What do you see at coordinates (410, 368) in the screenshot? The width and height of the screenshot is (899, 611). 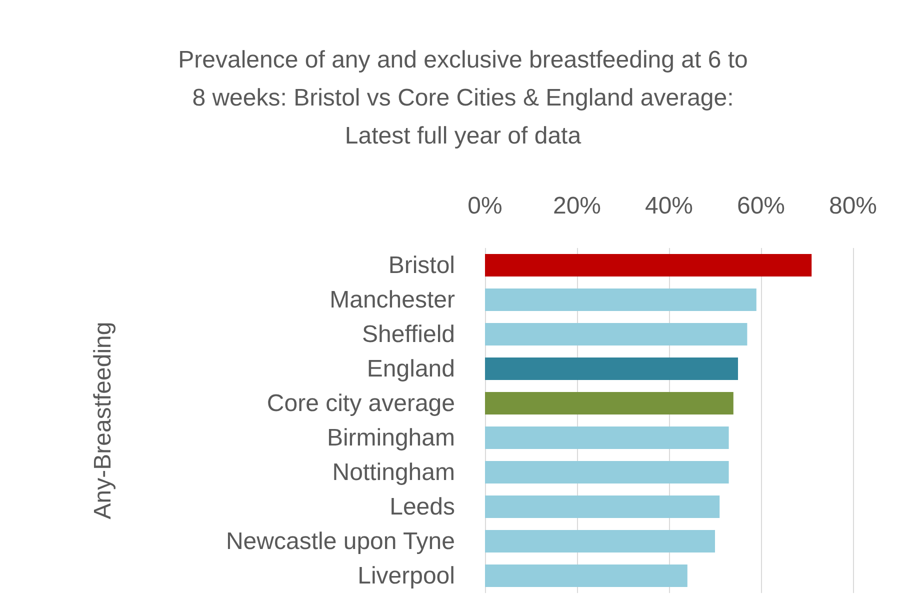 I see `y-tick-label: England` at bounding box center [410, 368].